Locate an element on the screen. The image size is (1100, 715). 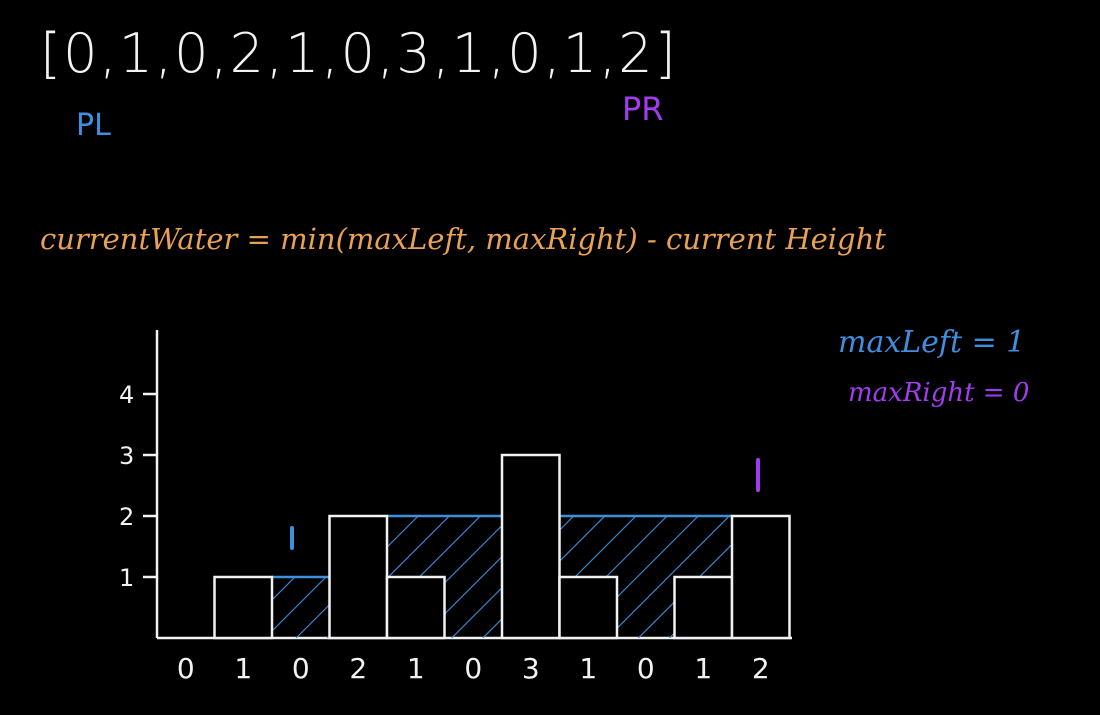
y-tick-label: 1 is located at coordinates (126, 578).